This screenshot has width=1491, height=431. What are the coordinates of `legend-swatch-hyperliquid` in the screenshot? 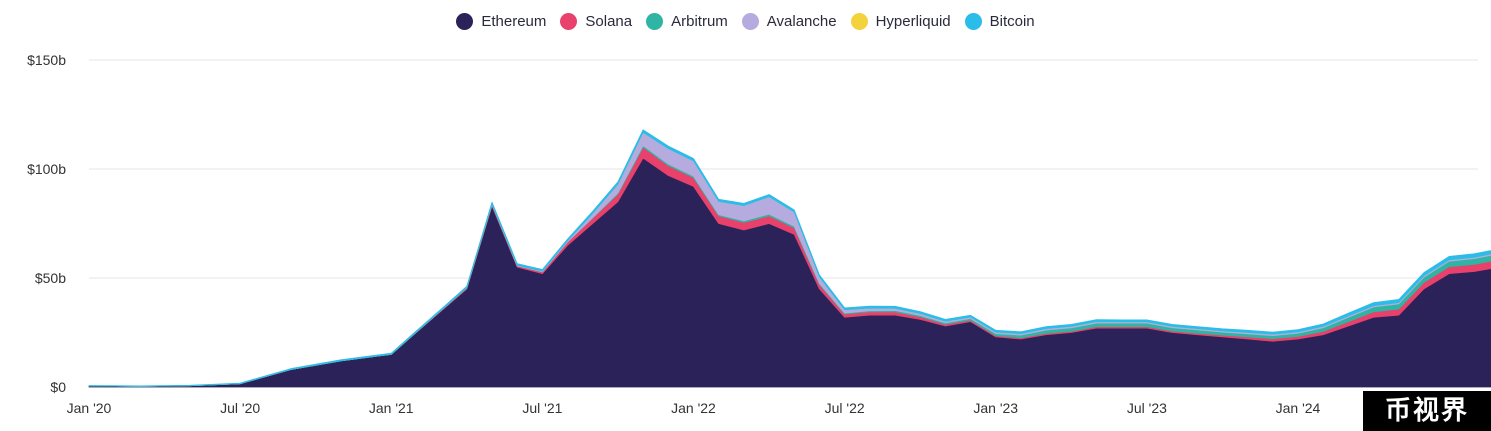 It's located at (859, 21).